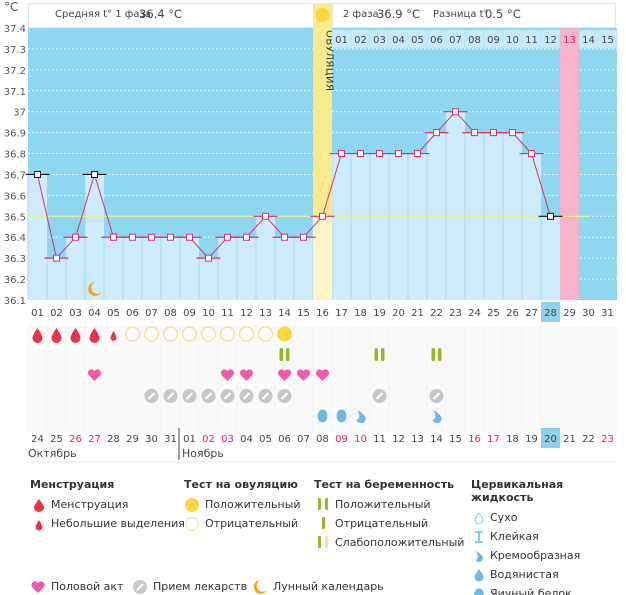  I want to click on sticky-icon, so click(479, 537).